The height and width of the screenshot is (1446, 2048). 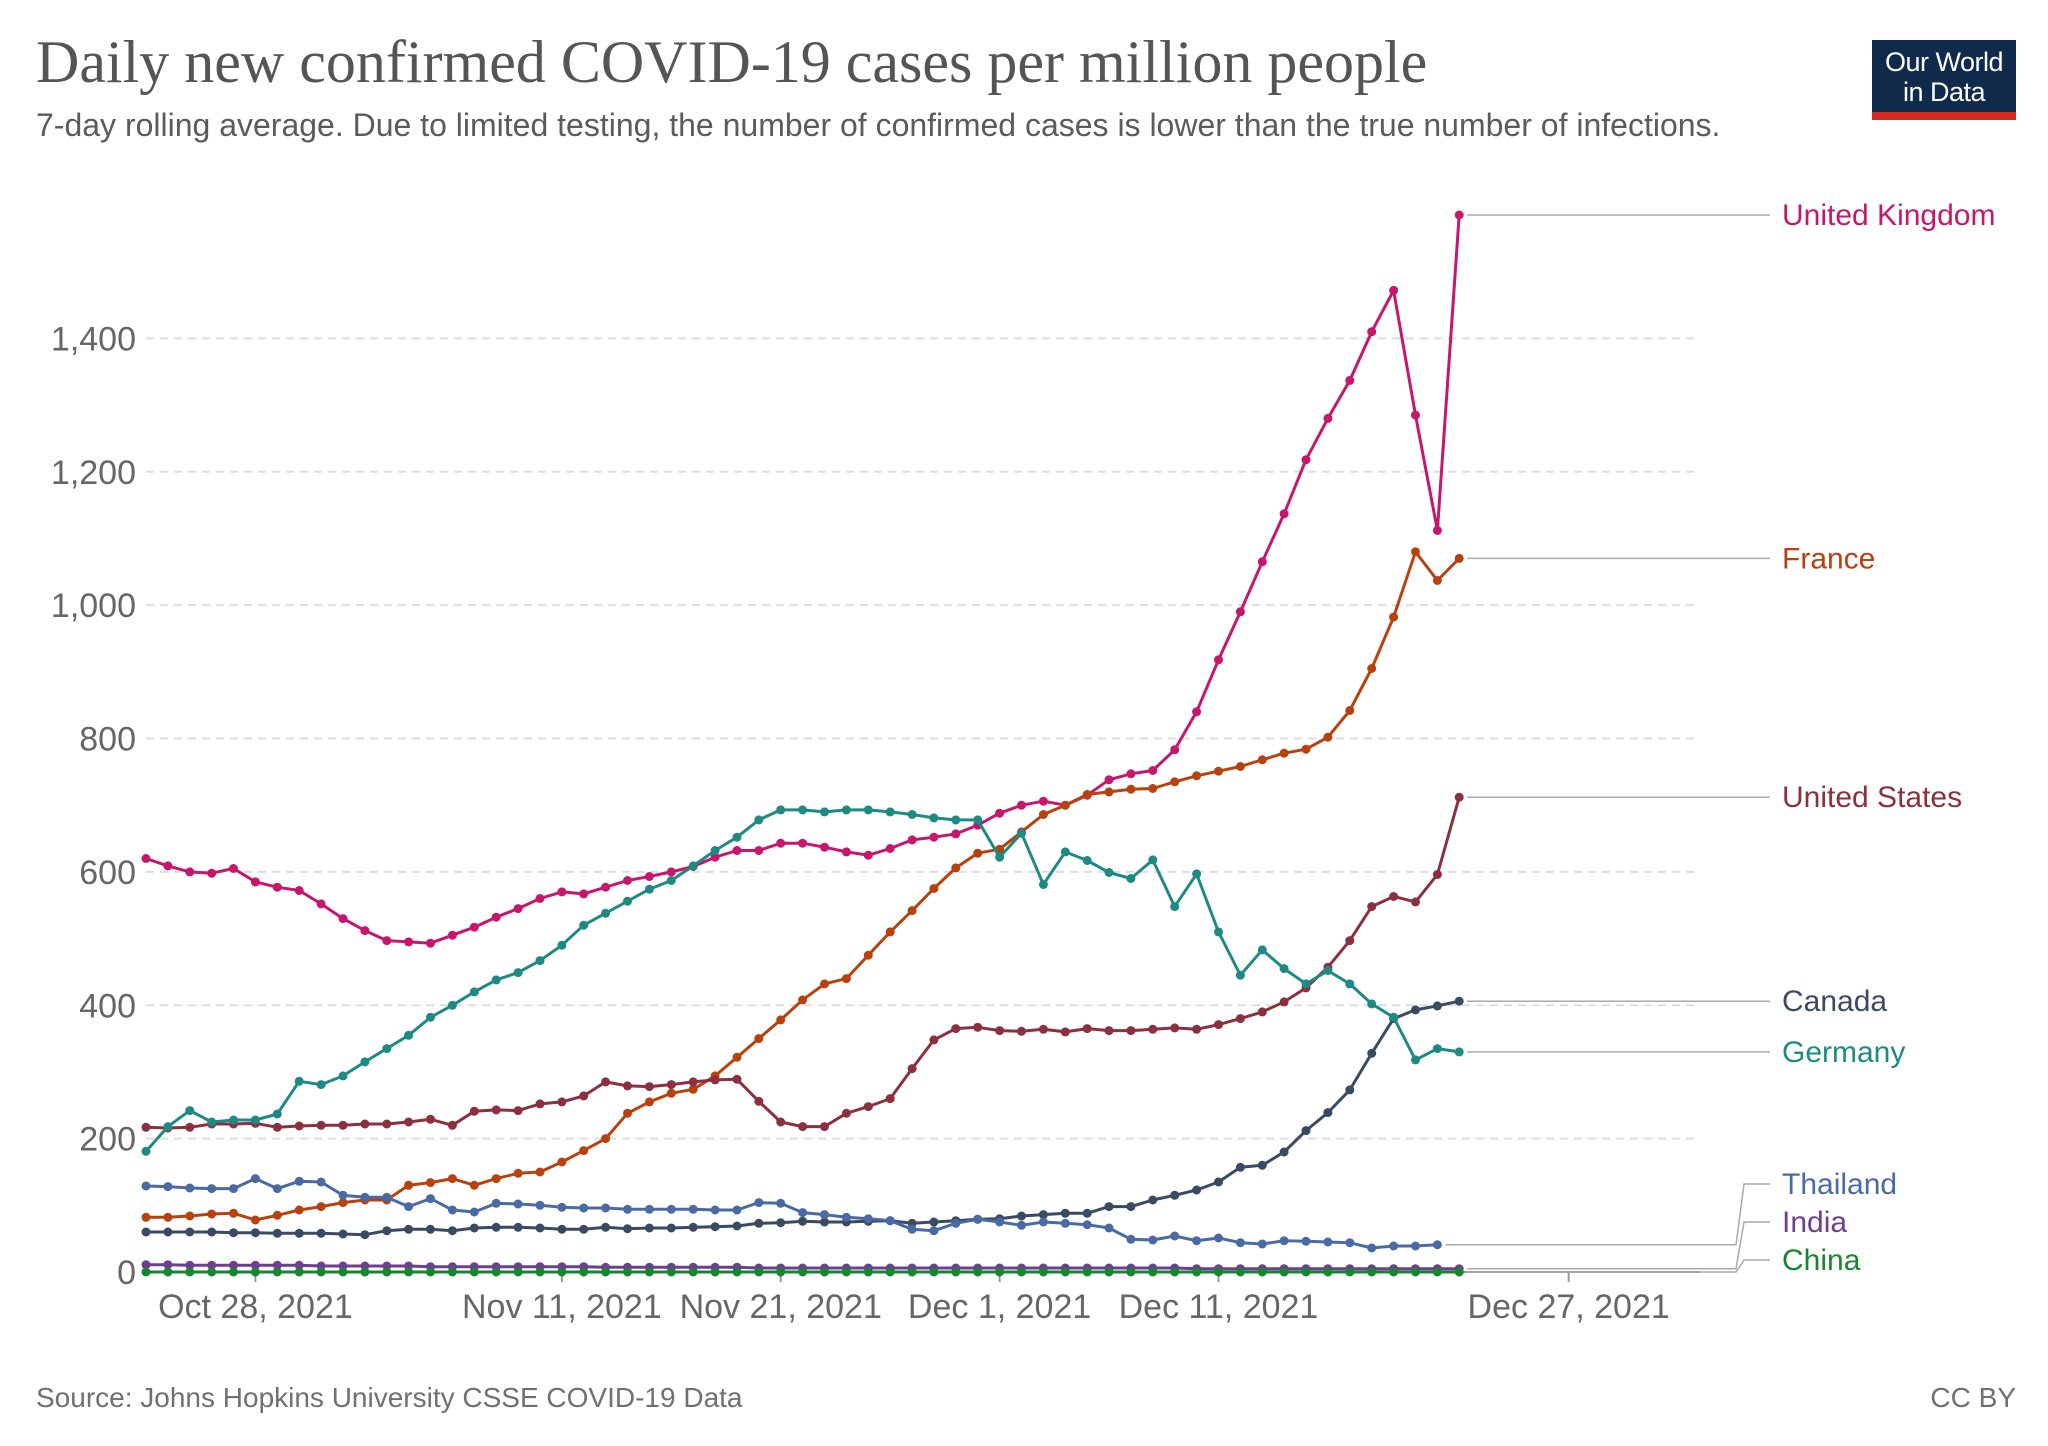 I want to click on legend-label: China, so click(x=1821, y=1260).